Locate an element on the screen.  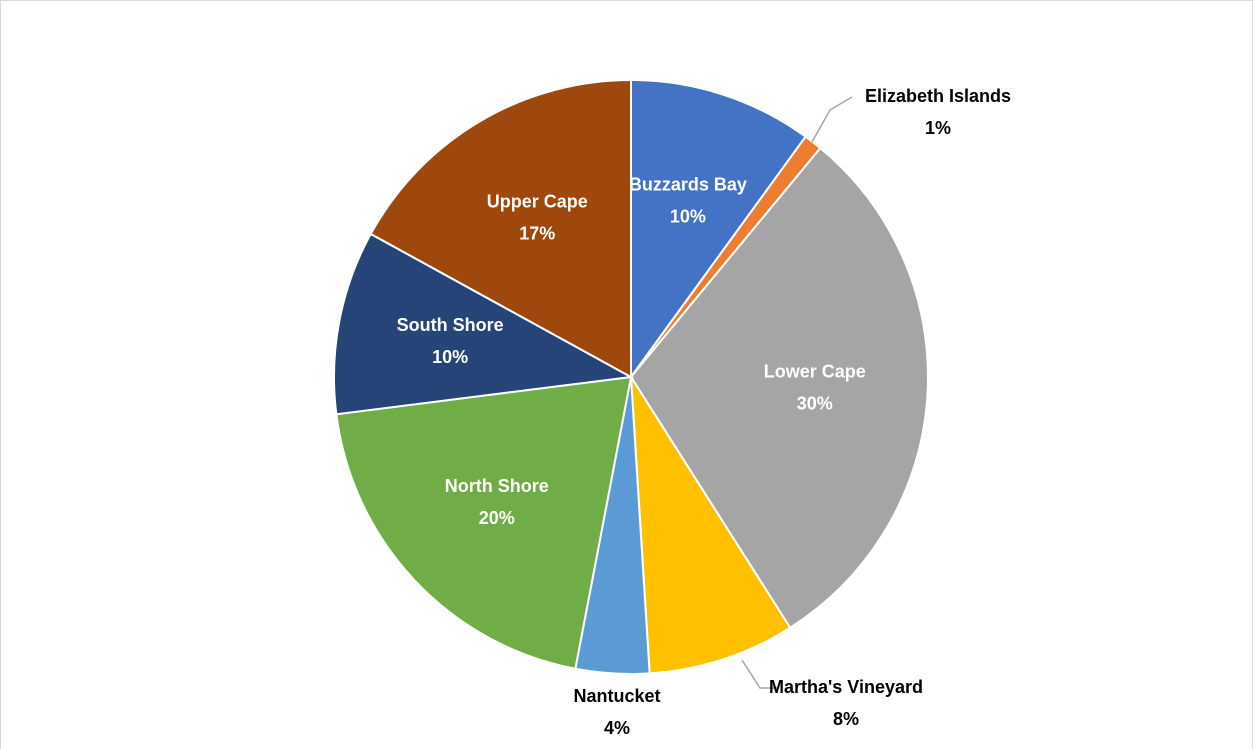
slice-label: North Shore is located at coordinates (497, 486).